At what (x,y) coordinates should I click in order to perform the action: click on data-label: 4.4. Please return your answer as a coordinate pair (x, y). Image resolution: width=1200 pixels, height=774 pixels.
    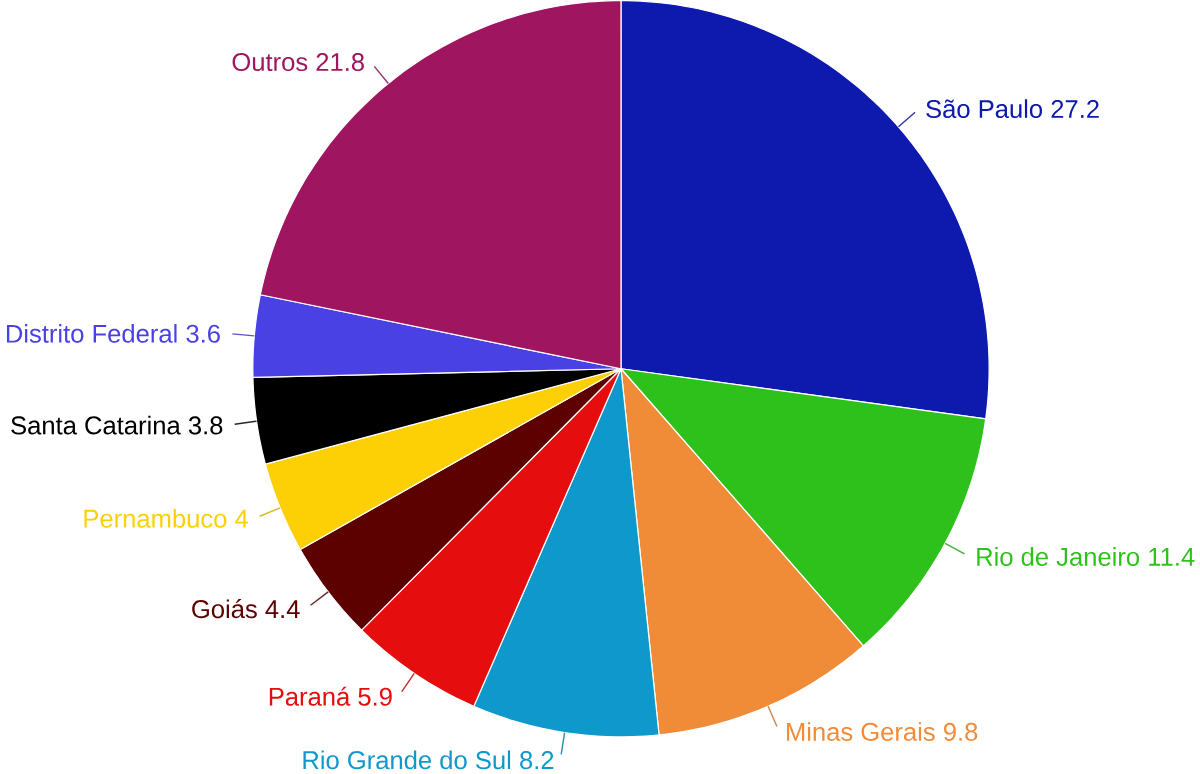
    Looking at the image, I should click on (282, 609).